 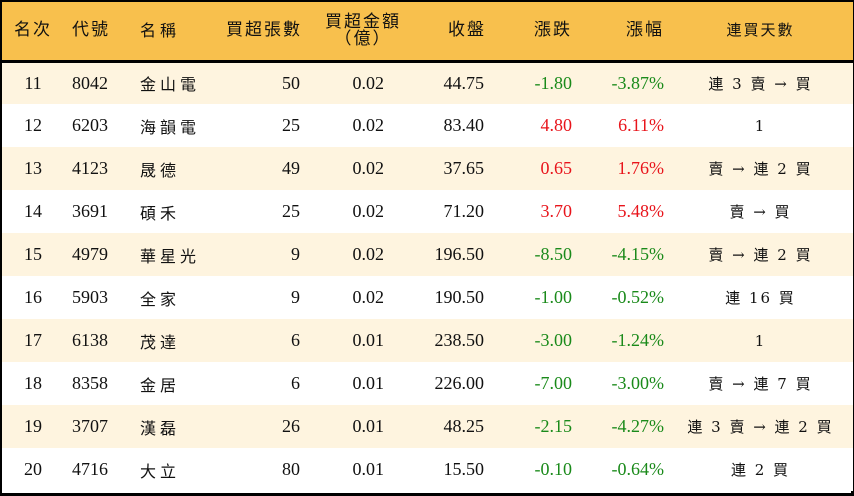 What do you see at coordinates (33, 211) in the screenshot?
I see `rank-cell: 14` at bounding box center [33, 211].